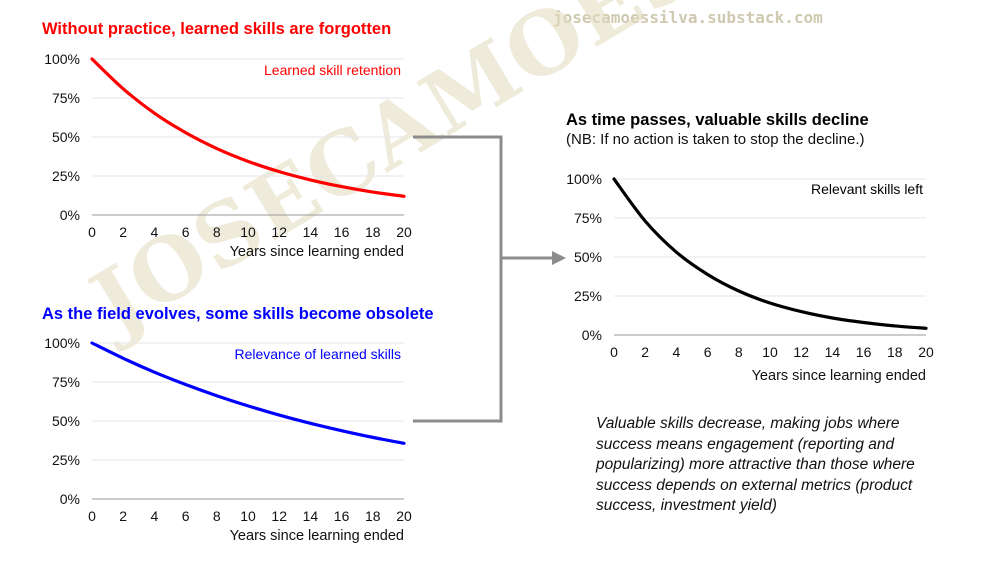  Describe the element at coordinates (839, 376) in the screenshot. I see `chart2-x-axis-label: Years since learning ended` at that location.